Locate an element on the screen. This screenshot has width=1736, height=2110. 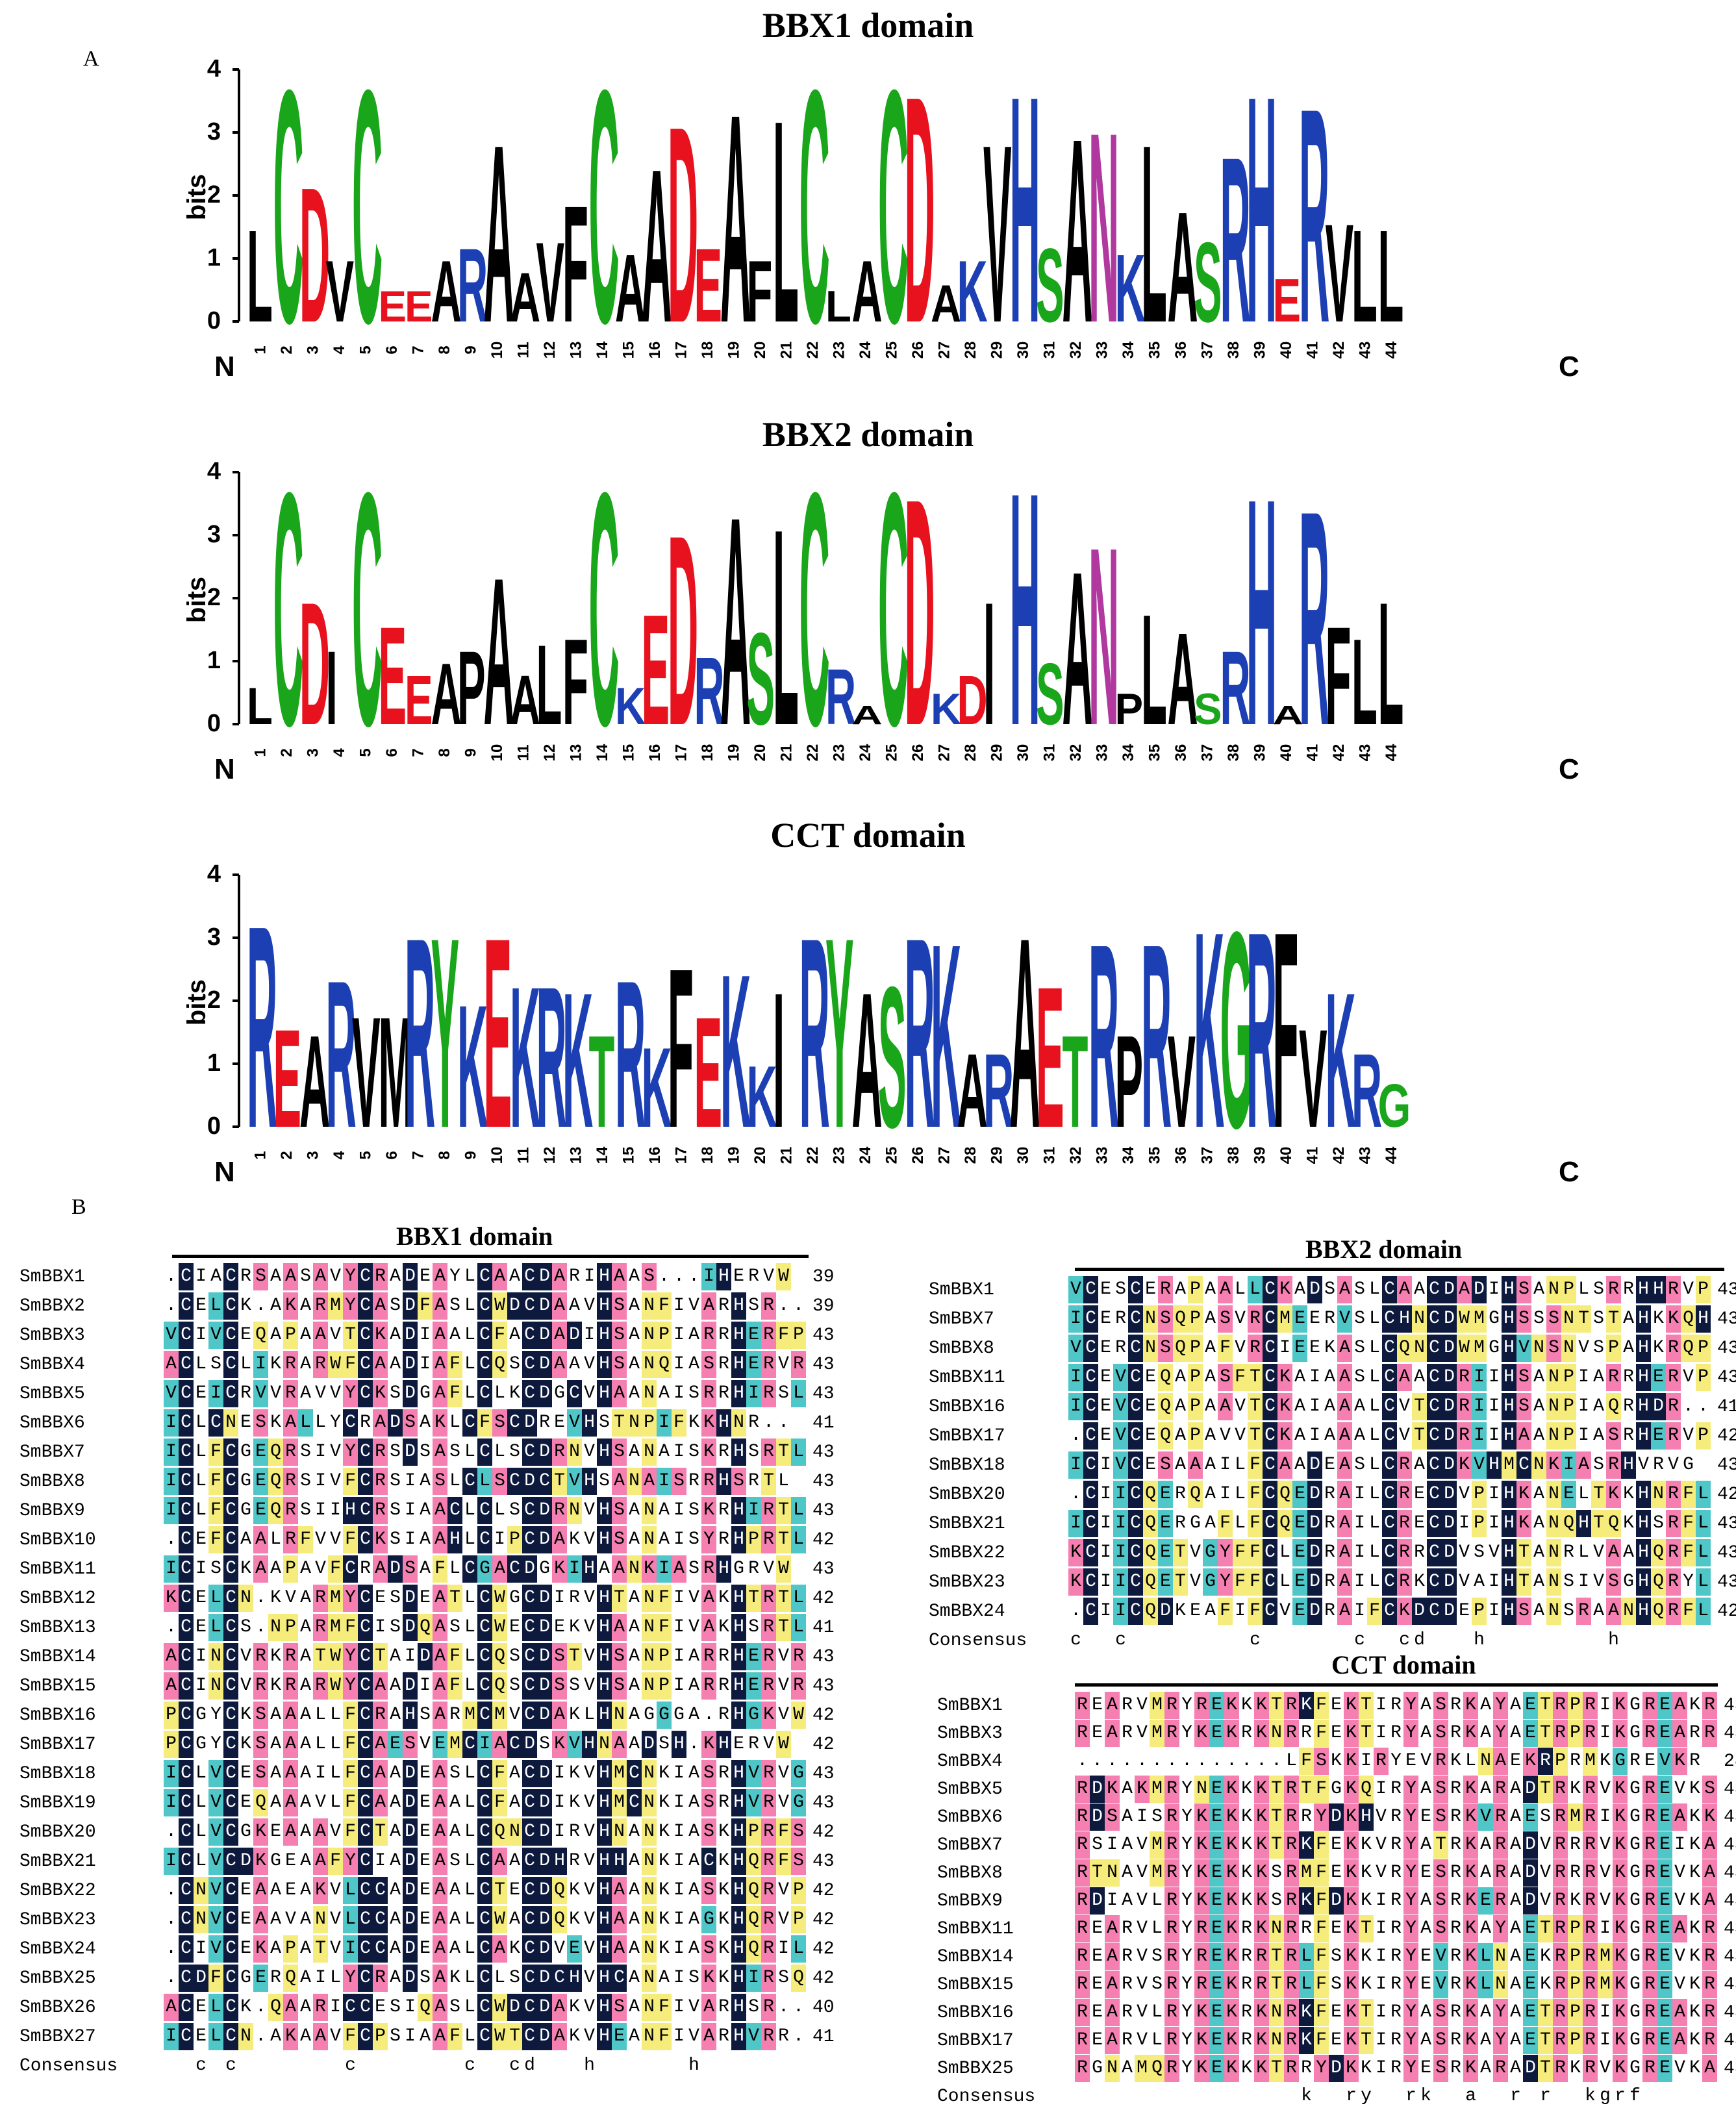
residue: D is located at coordinates (544, 1802).